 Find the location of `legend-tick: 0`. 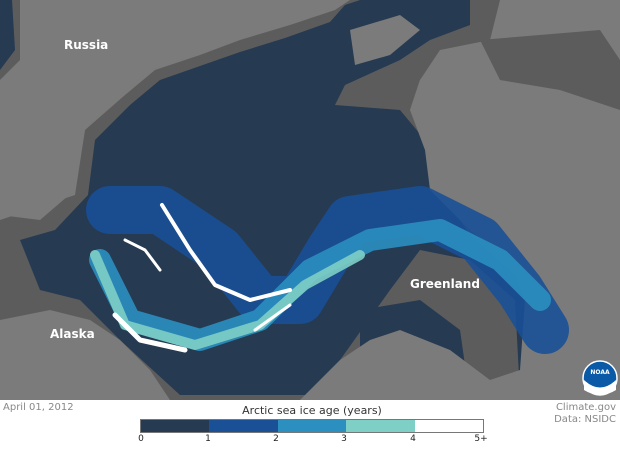

legend-tick: 0 is located at coordinates (141, 439).